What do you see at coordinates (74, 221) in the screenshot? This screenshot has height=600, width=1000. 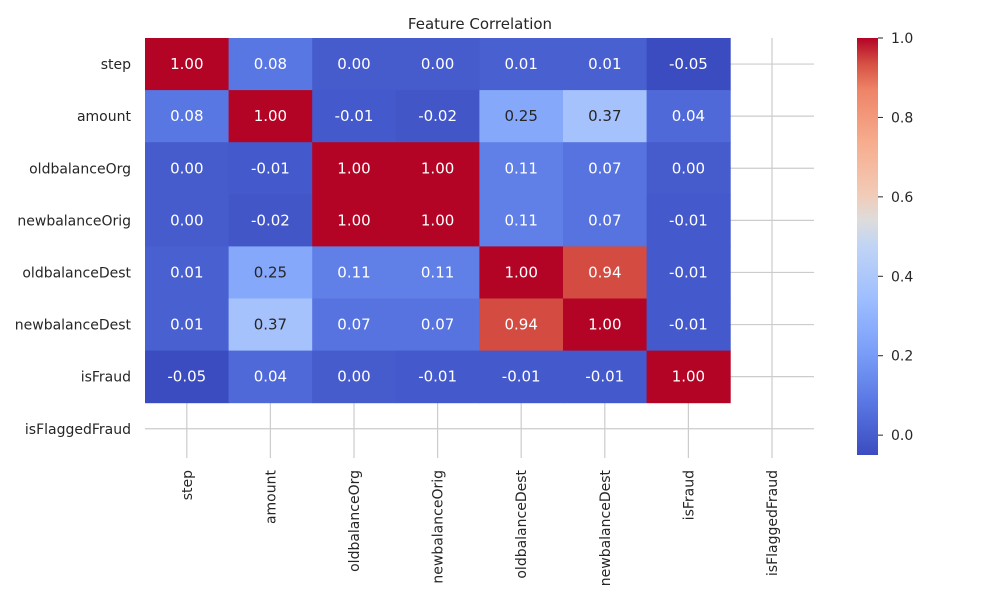 I see `y-tick-label: newbalanceOrig` at bounding box center [74, 221].